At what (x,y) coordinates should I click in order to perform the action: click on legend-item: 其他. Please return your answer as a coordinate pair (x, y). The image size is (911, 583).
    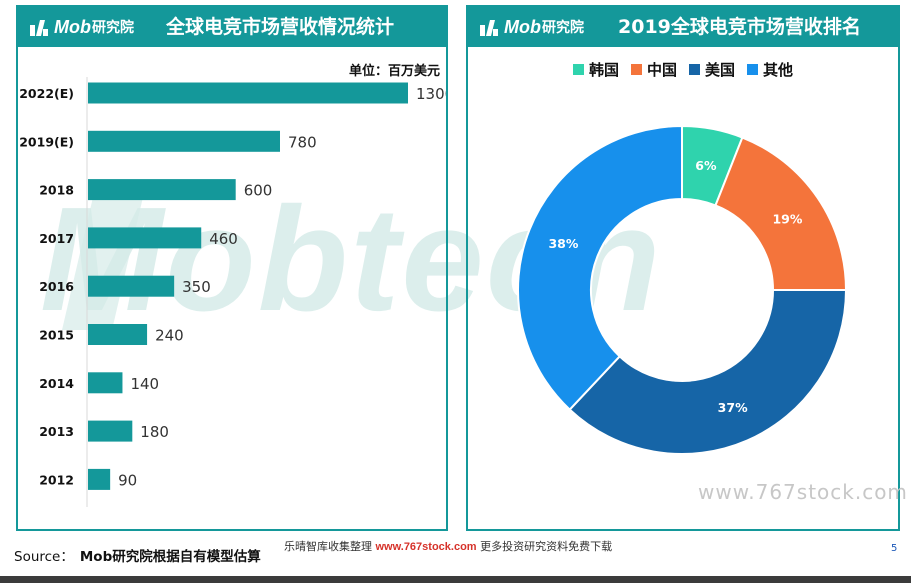
    Looking at the image, I should click on (770, 69).